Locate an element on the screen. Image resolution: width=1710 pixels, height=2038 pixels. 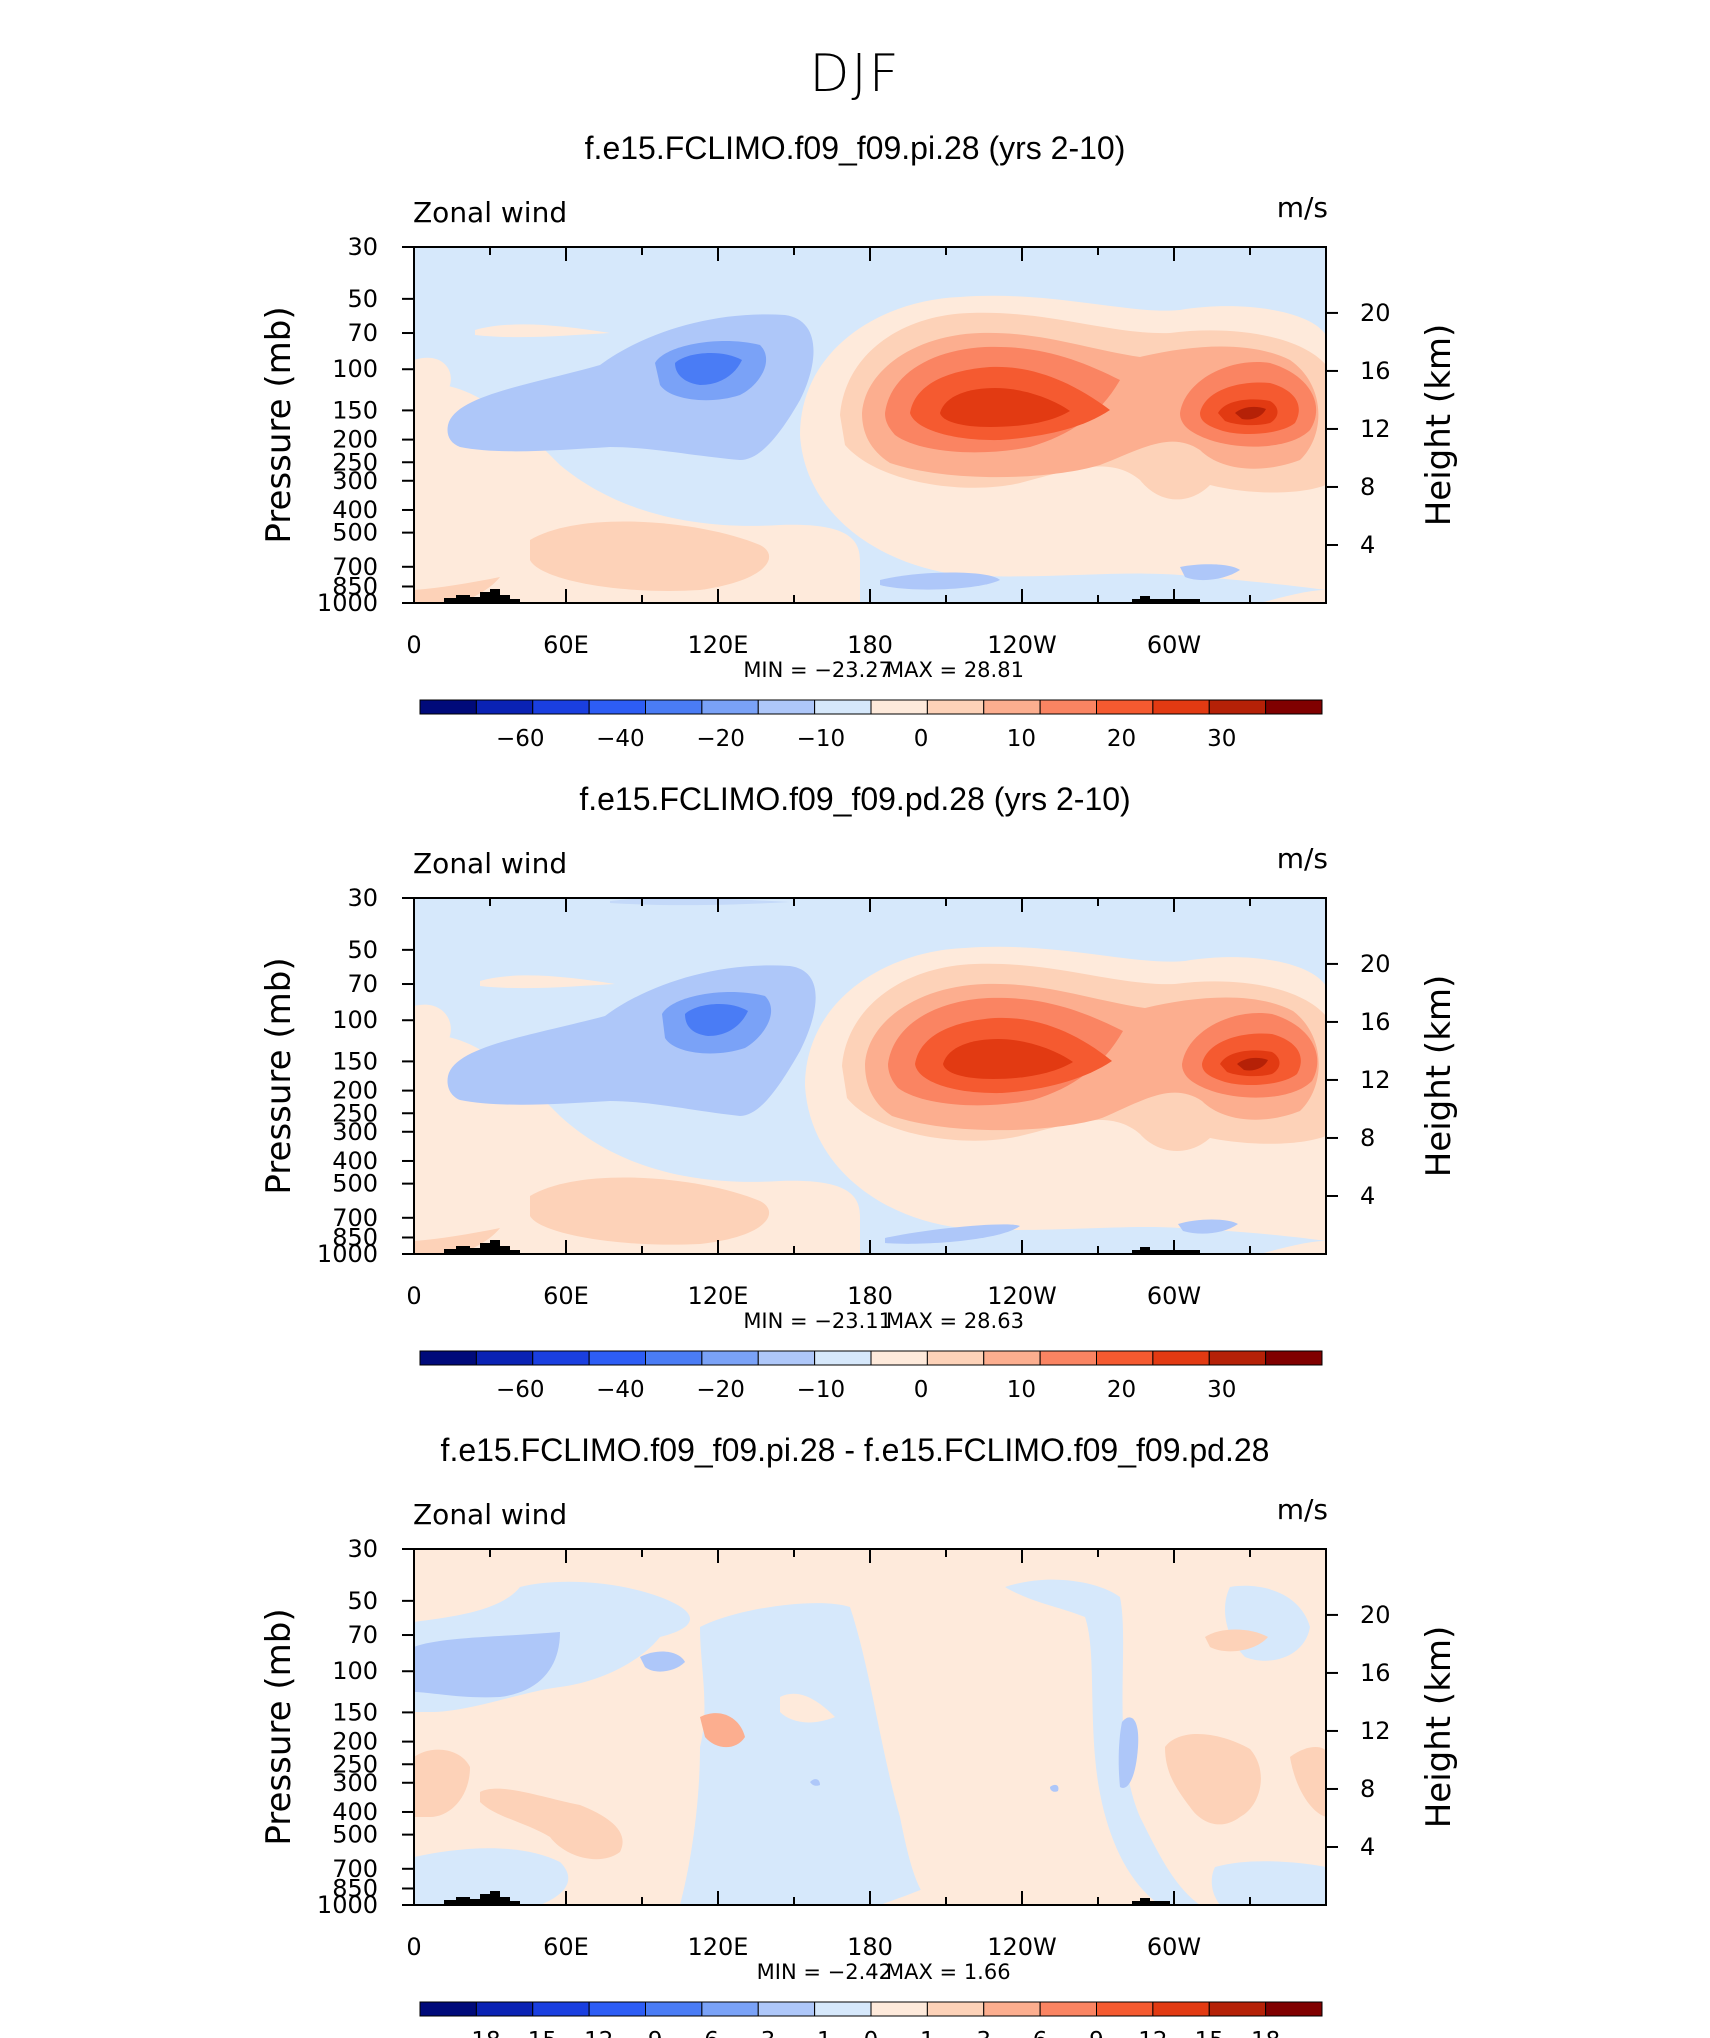
panel-3-y-tick-label: 850 is located at coordinates (355, 1889).